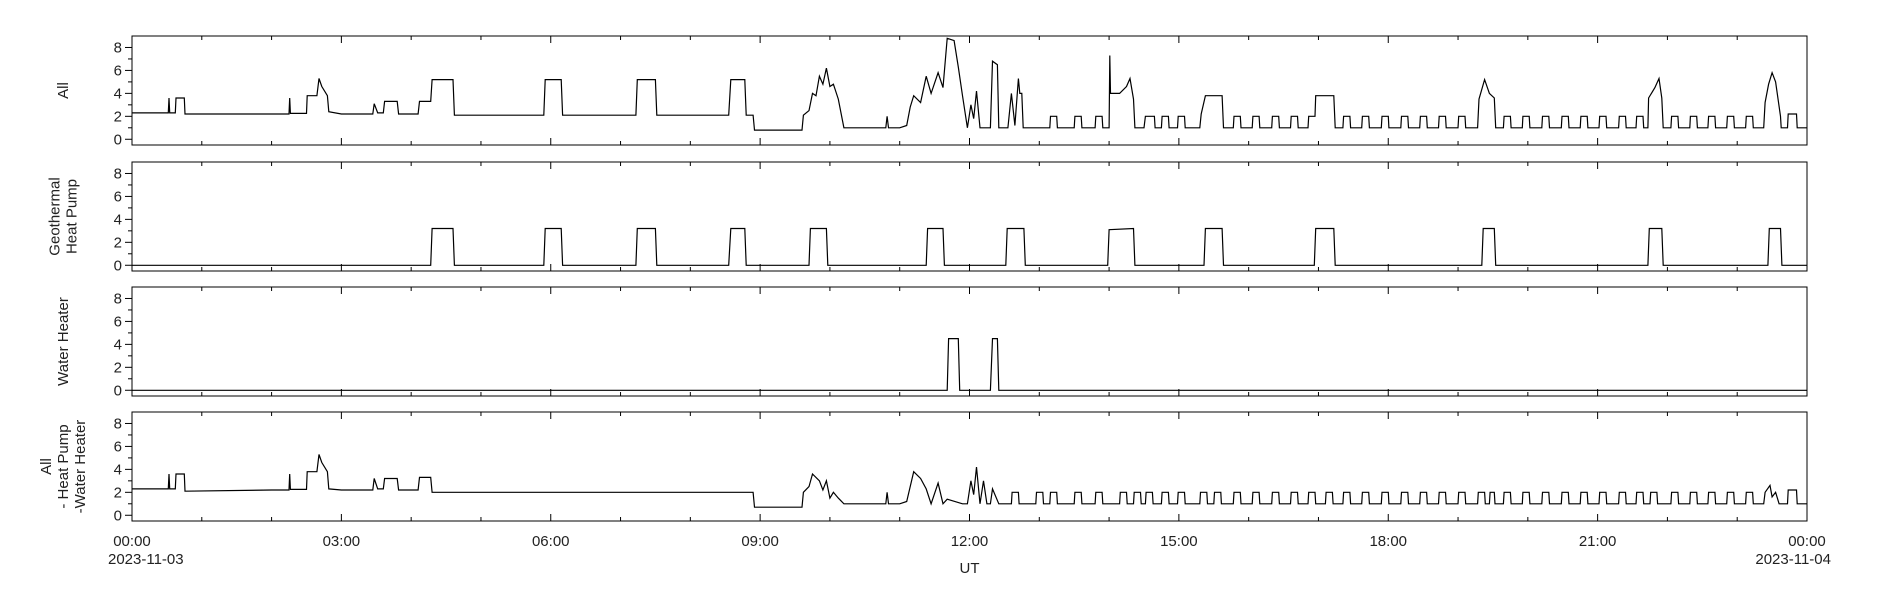  What do you see at coordinates (970, 568) in the screenshot?
I see `x-axis-title: UT` at bounding box center [970, 568].